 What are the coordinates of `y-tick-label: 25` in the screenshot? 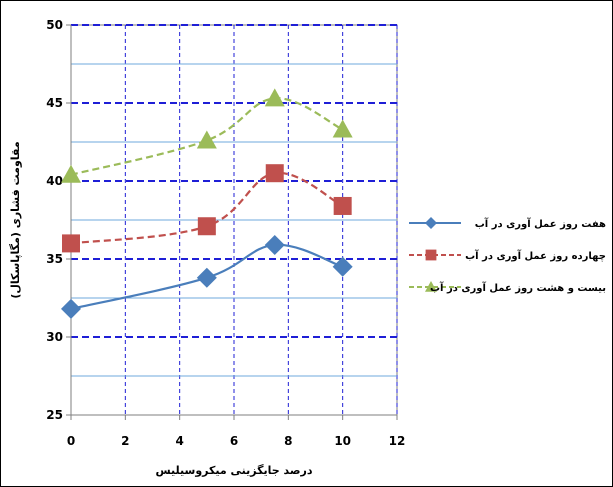 It's located at (54, 415).